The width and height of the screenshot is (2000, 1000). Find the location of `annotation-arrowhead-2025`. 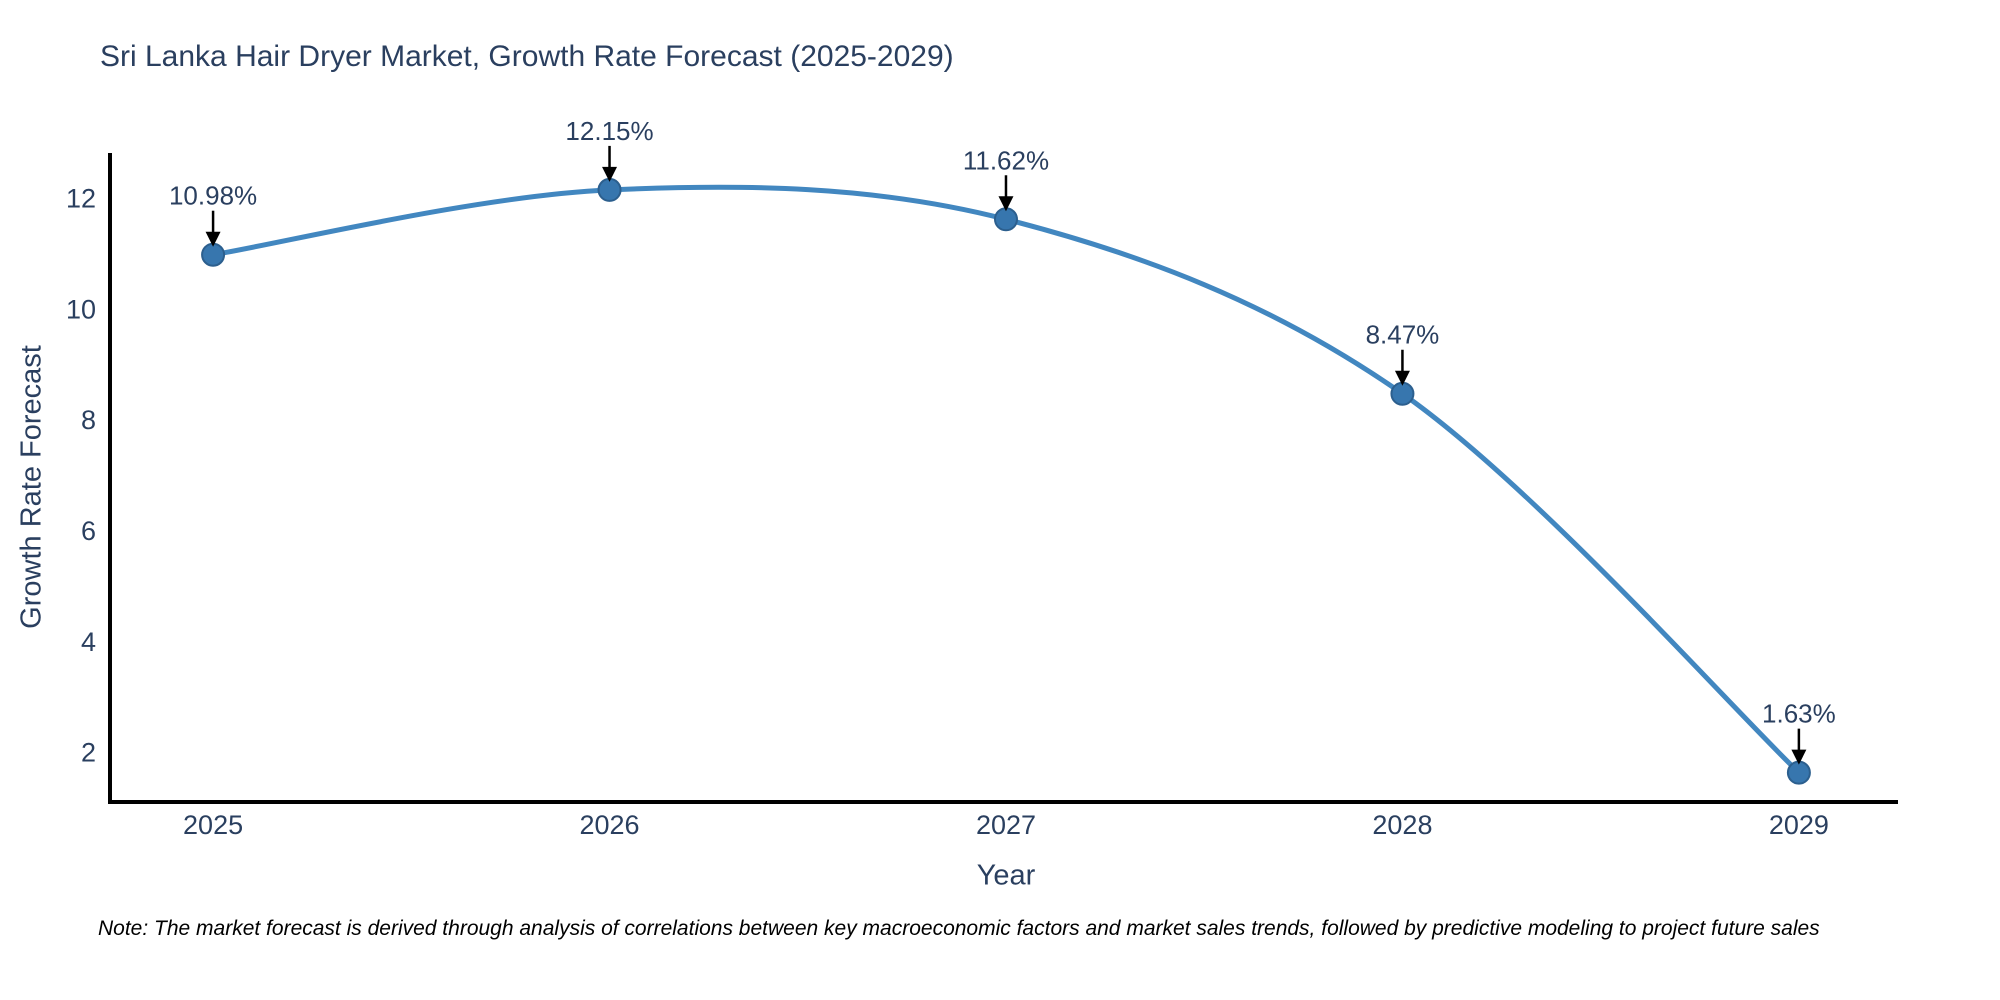

annotation-arrowhead-2025 is located at coordinates (213, 239).